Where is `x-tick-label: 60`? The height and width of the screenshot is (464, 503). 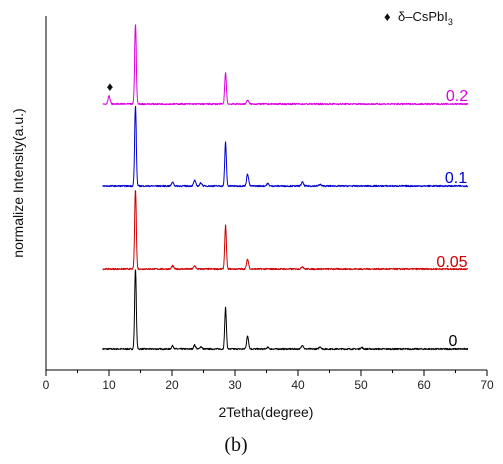
x-tick-label: 60 is located at coordinates (424, 385).